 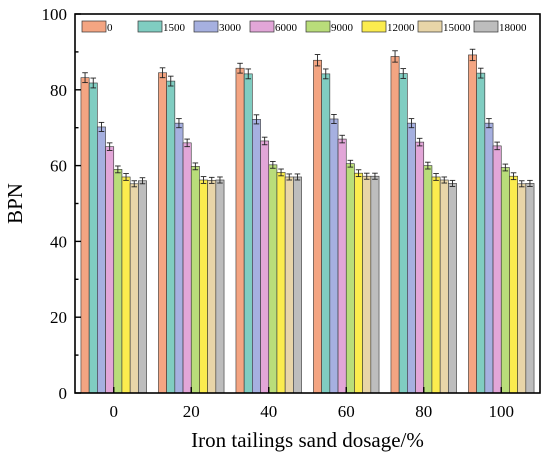 I want to click on legend-item-1500: 1500, so click(x=161, y=27).